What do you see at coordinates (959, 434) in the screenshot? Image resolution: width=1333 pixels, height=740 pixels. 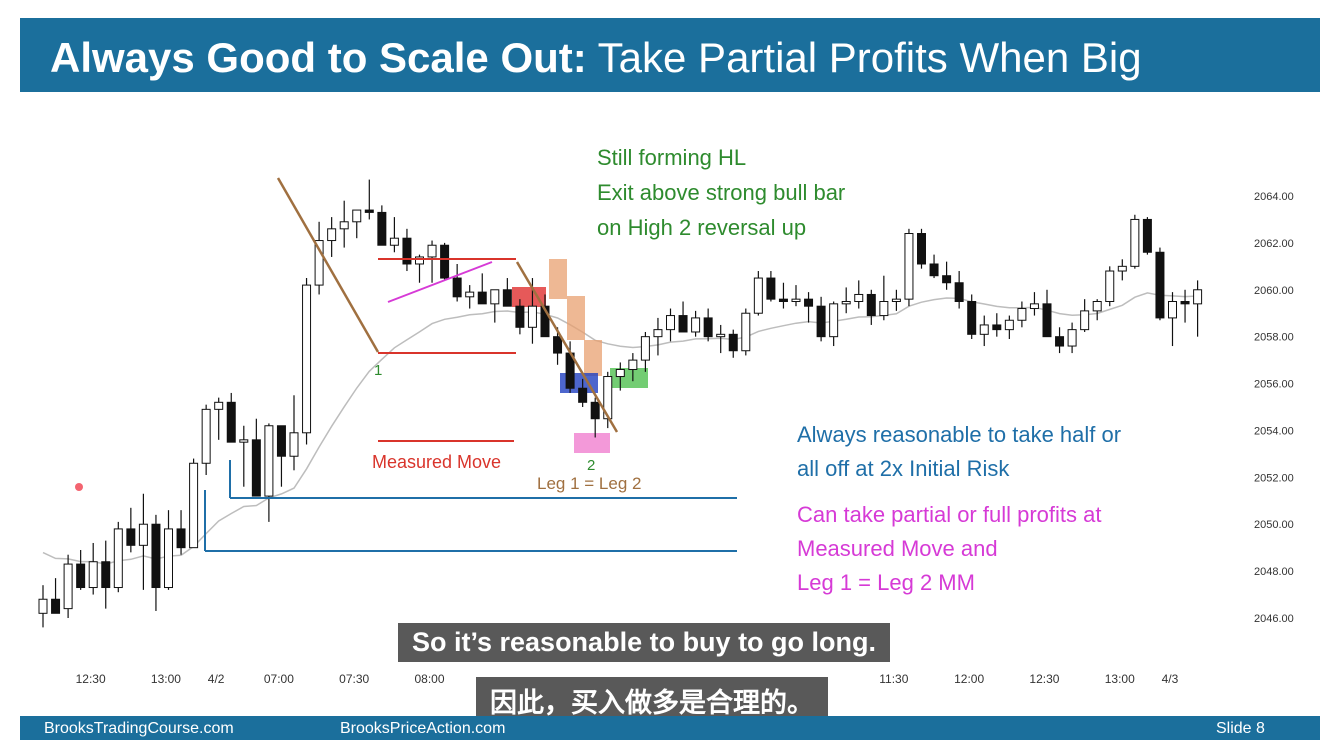 I see `blue-note-line-1: Always reasonable to take half or` at bounding box center [959, 434].